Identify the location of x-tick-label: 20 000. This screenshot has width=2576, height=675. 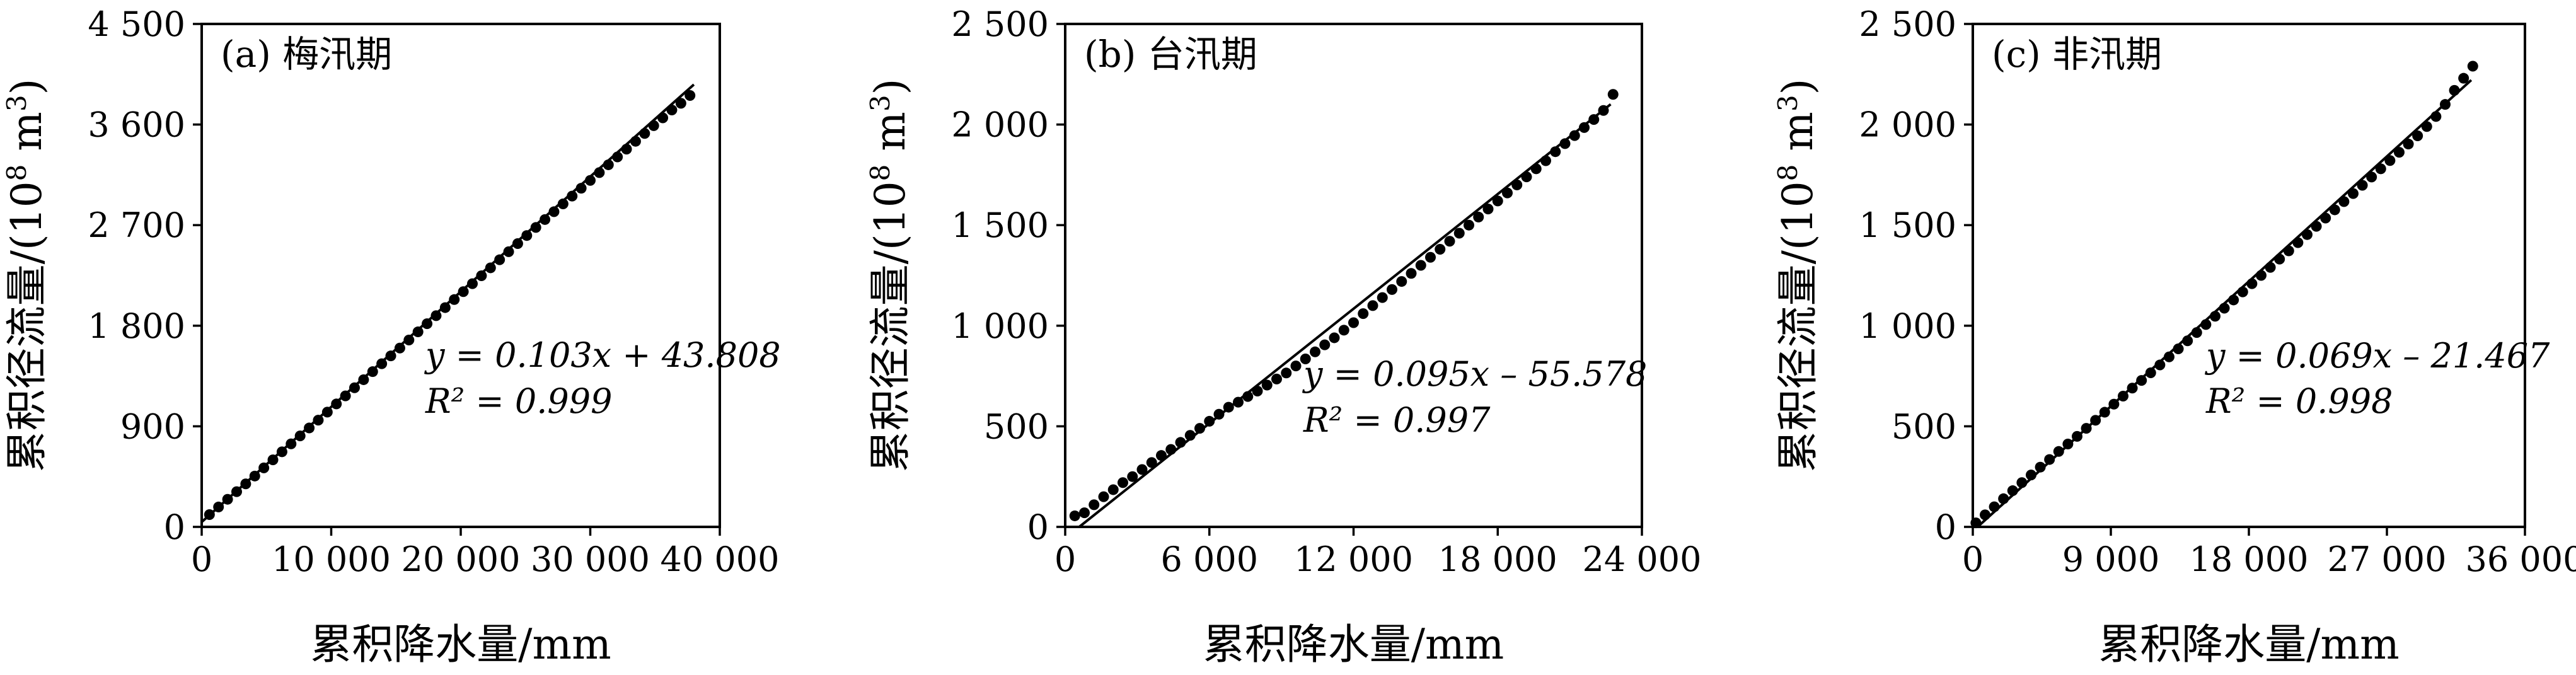
(461, 559).